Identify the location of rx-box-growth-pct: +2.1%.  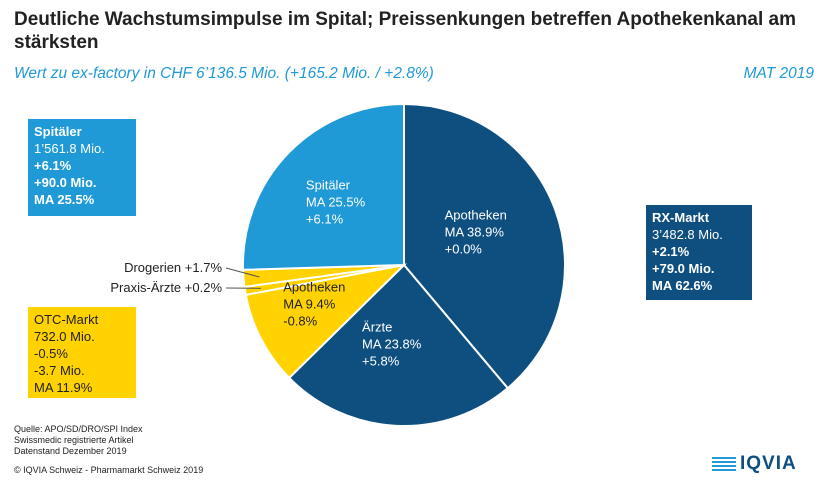
(671, 251).